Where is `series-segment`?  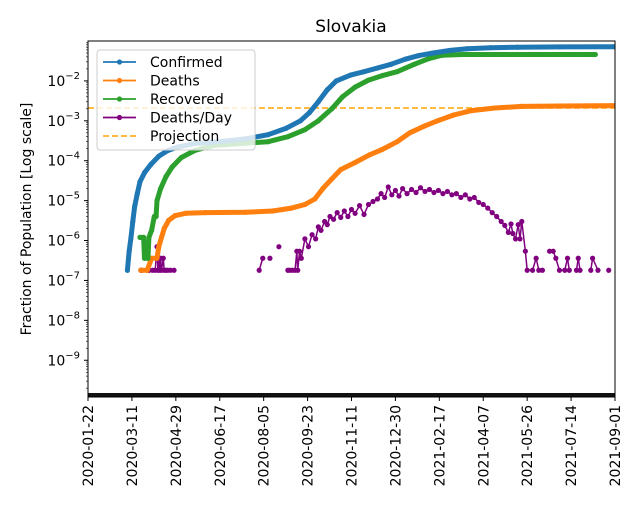 series-segment is located at coordinates (303, 248).